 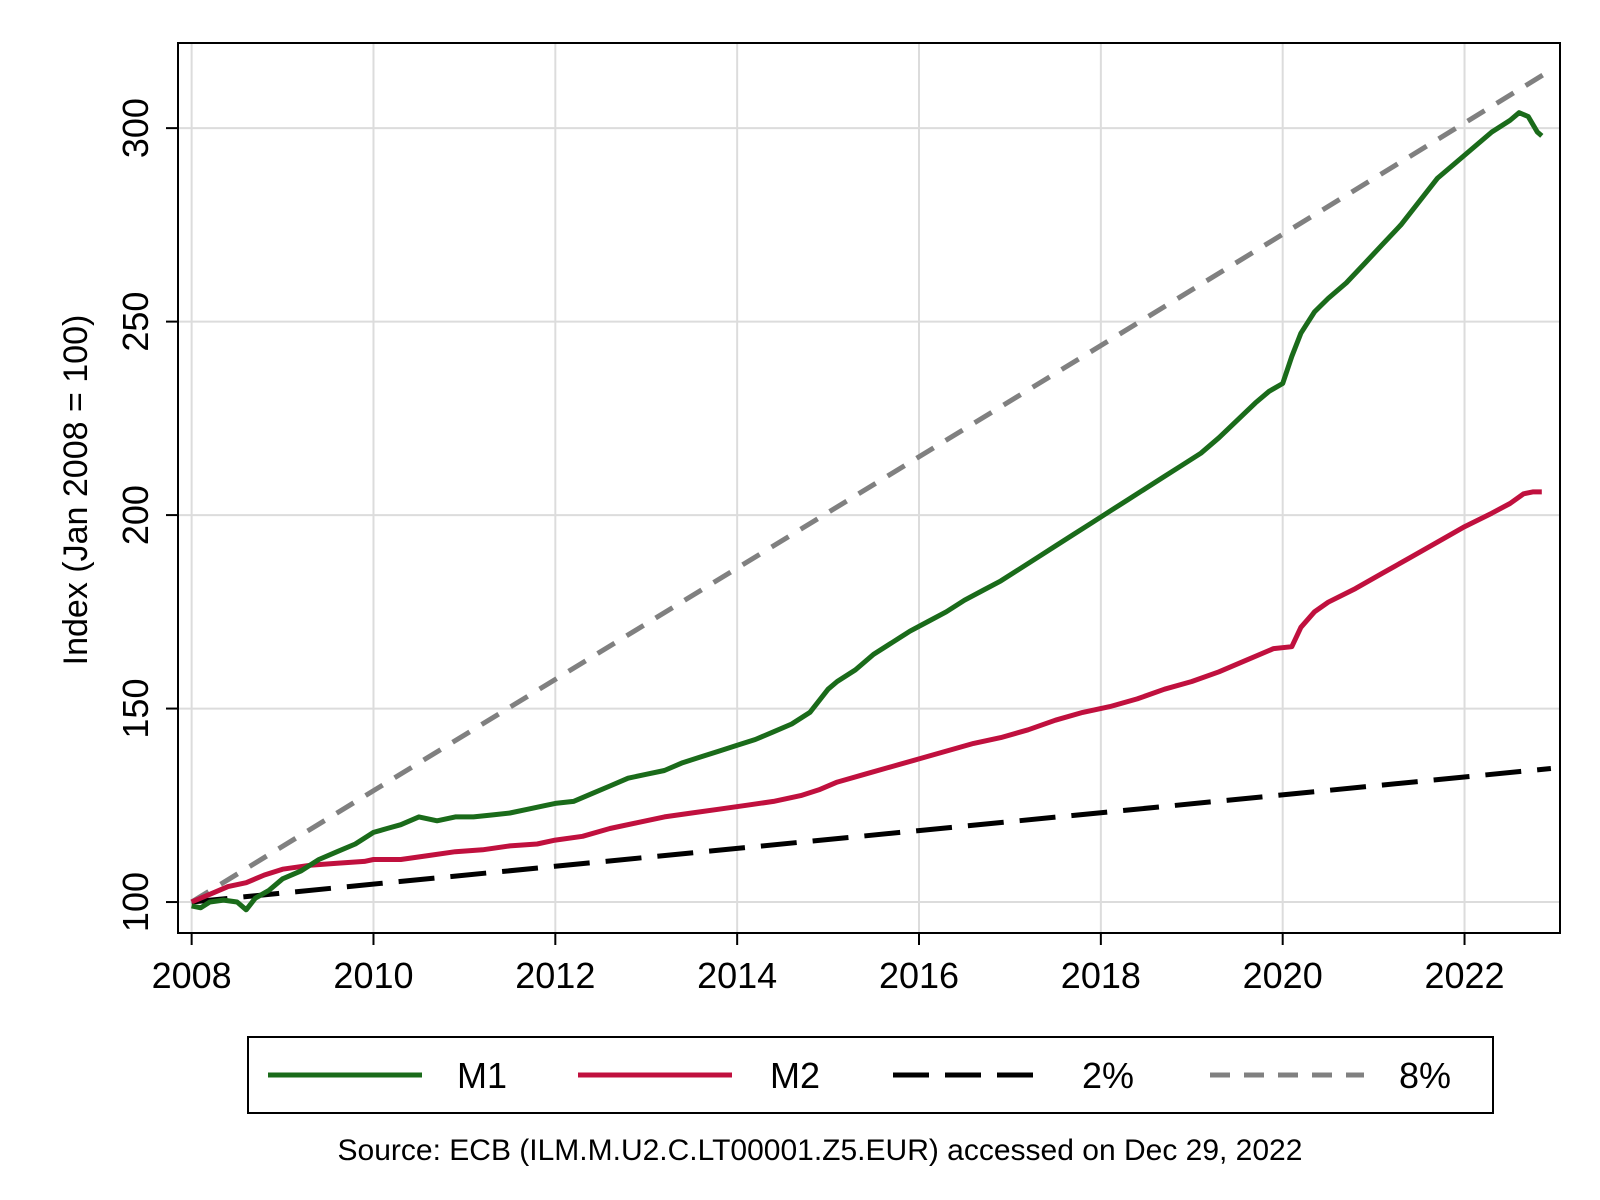 What do you see at coordinates (828, 964) in the screenshot?
I see `x-axis: 2008 2010 2012 2014 2016 2018 2020 2022` at bounding box center [828, 964].